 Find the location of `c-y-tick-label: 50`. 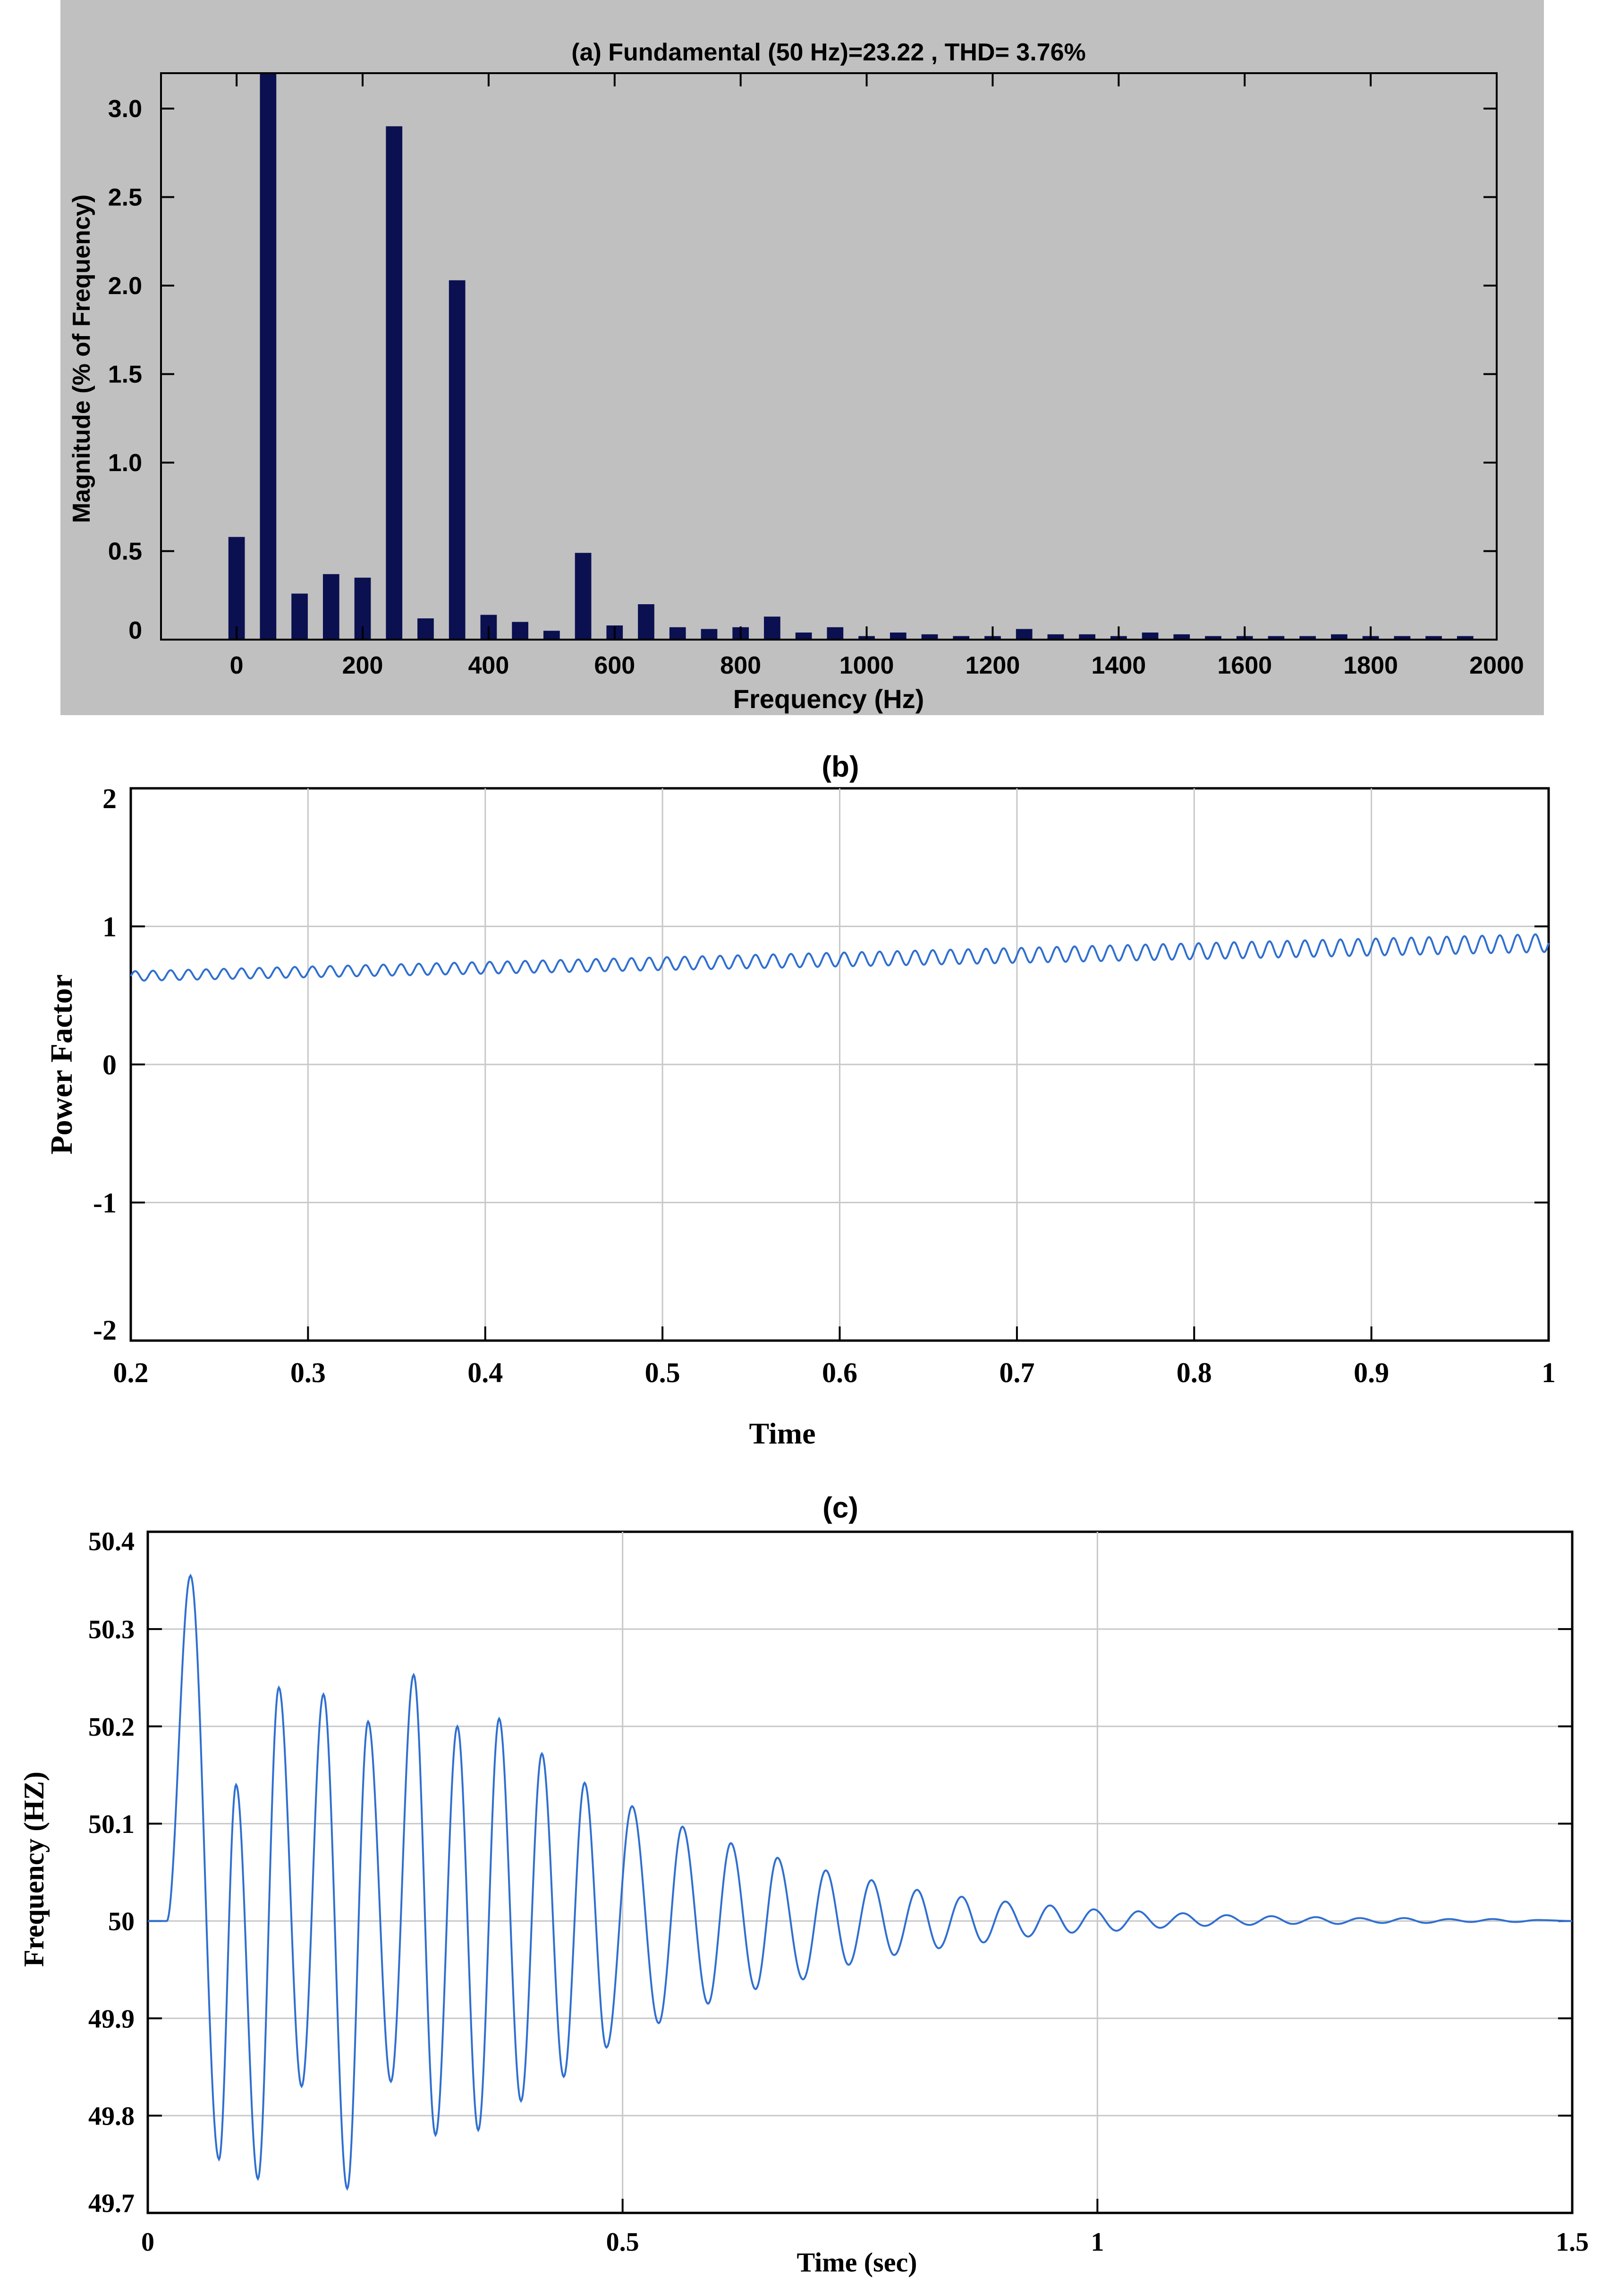

c-y-tick-label: 50 is located at coordinates (121, 1921).